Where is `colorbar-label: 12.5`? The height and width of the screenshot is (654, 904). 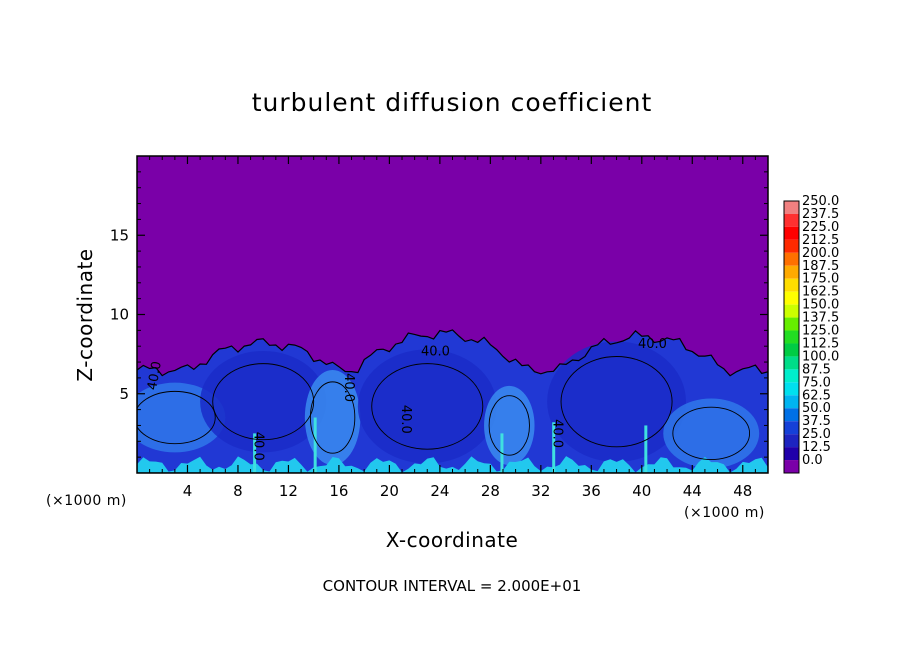 colorbar-label: 12.5 is located at coordinates (816, 447).